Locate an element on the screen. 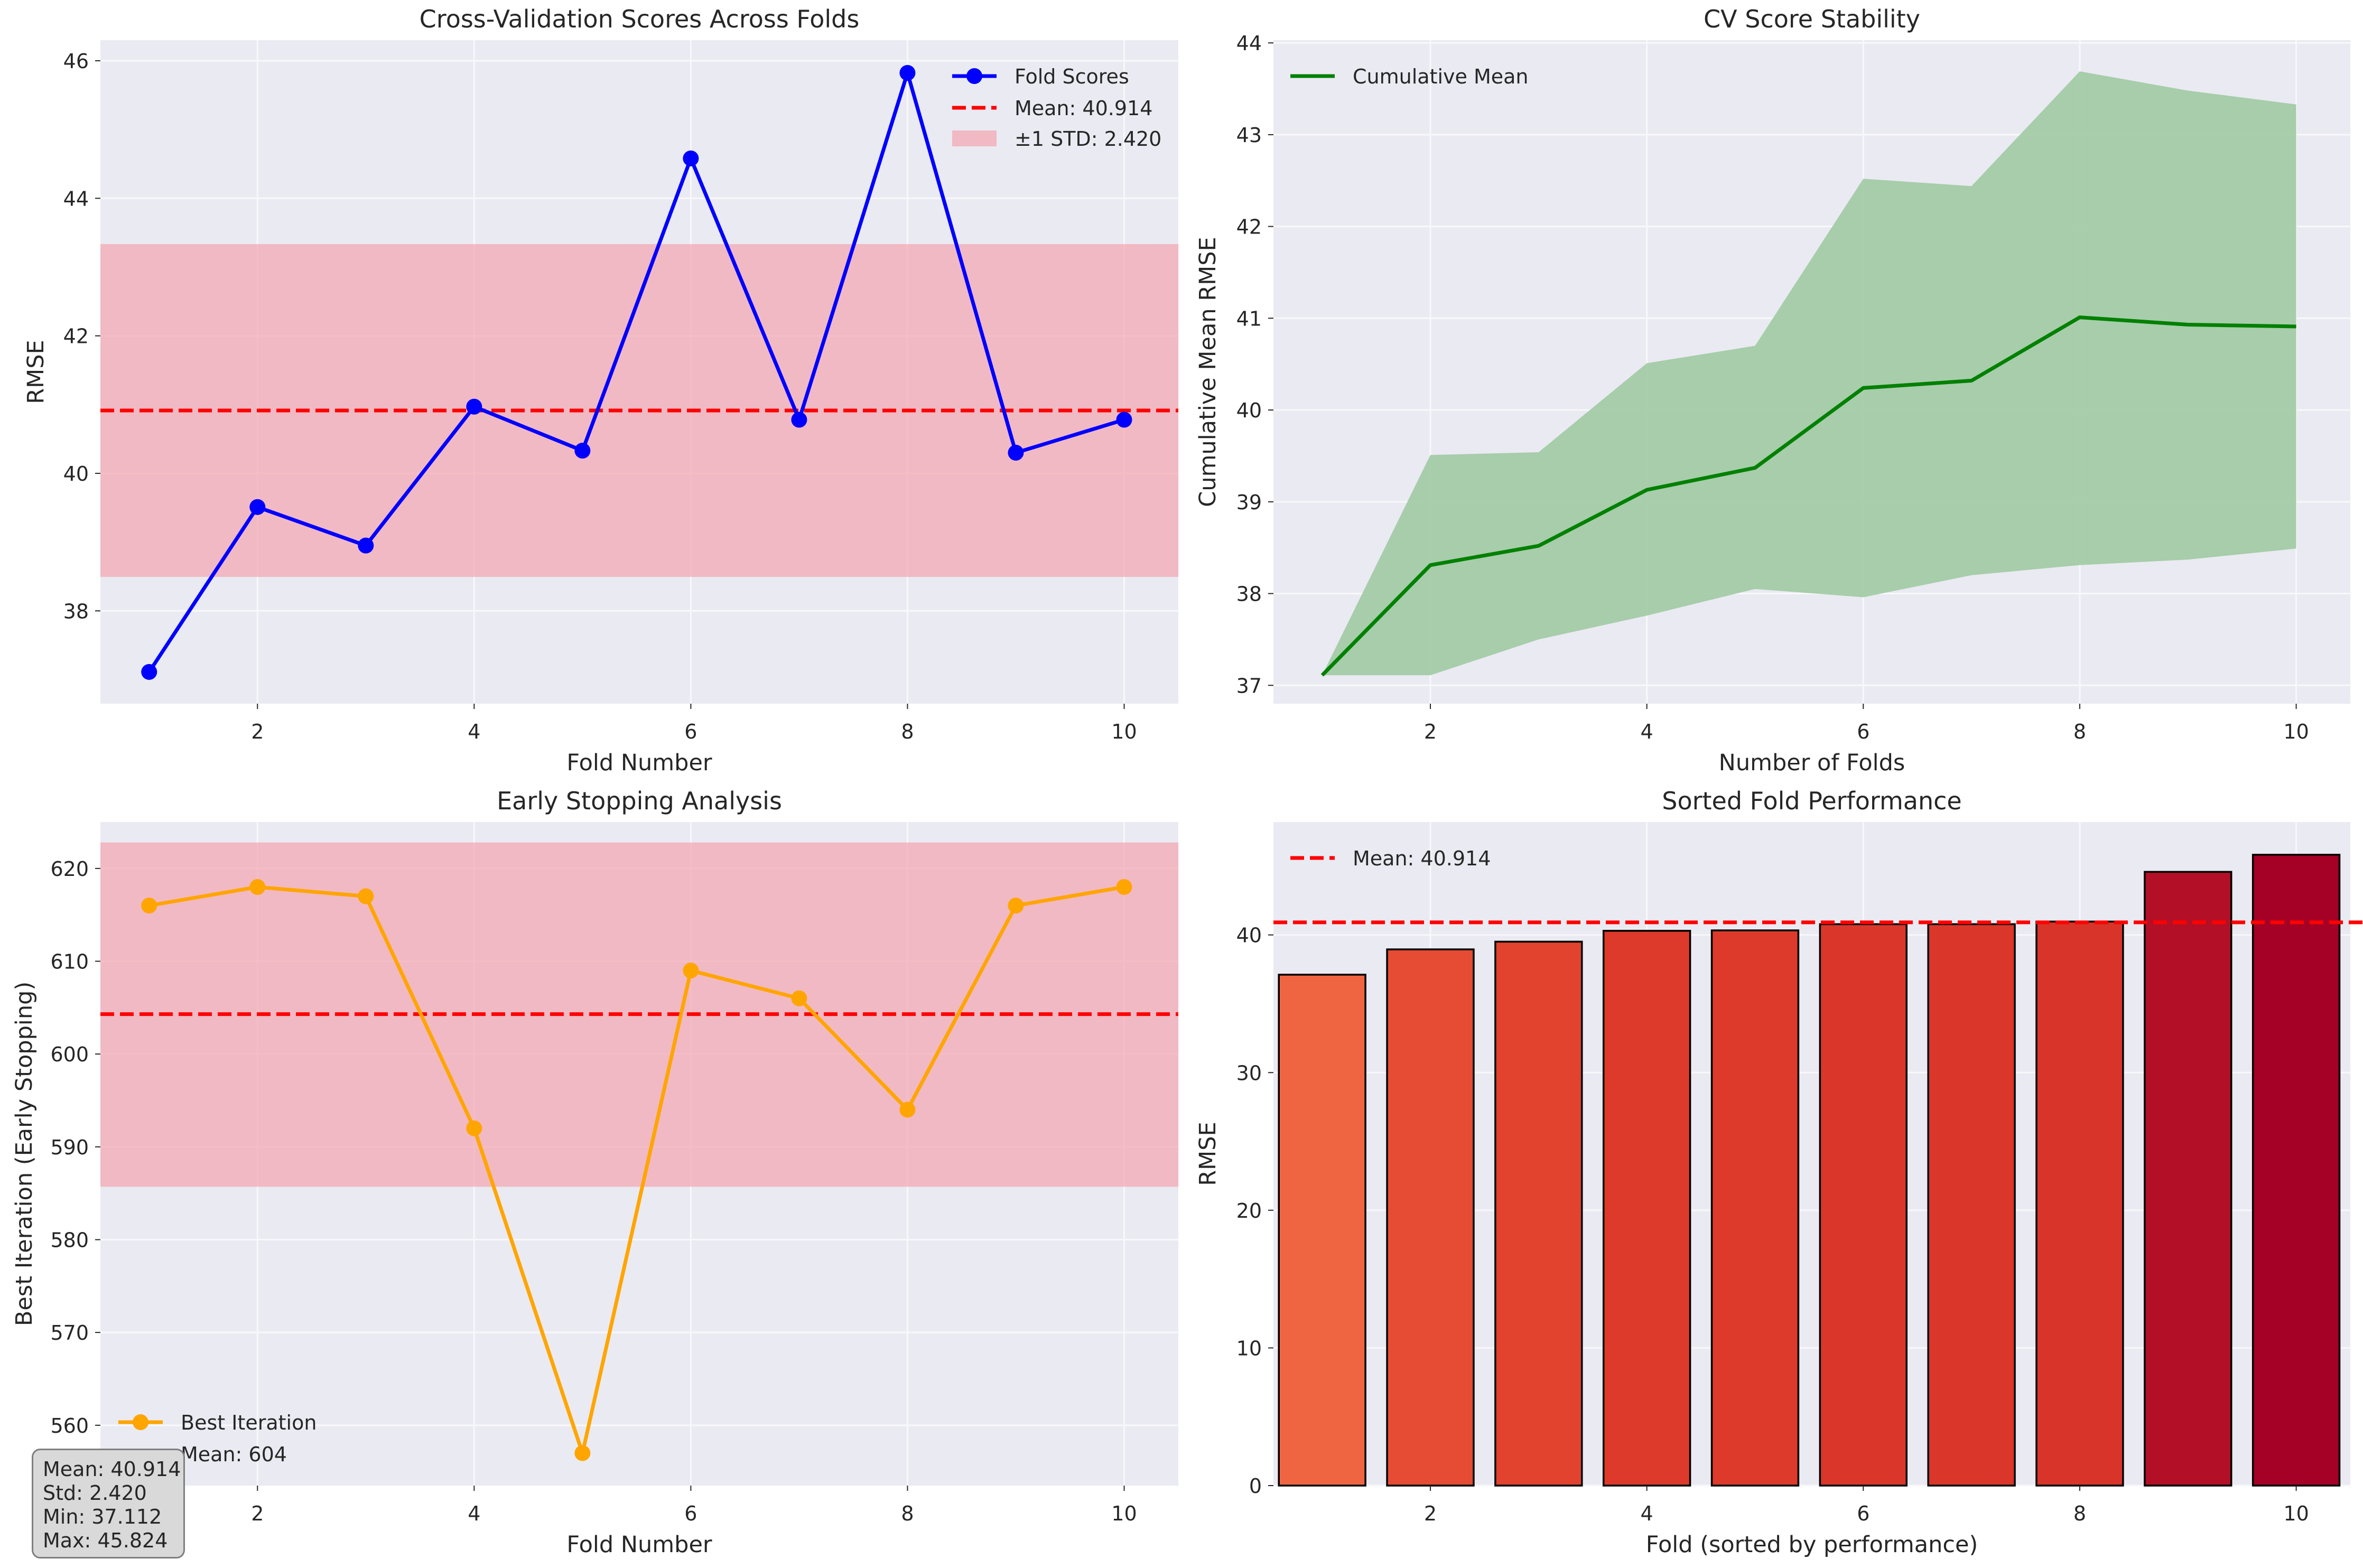 The image size is (2363, 1568). y-axis-label: Cumulative Mean RMSE is located at coordinates (1208, 372).